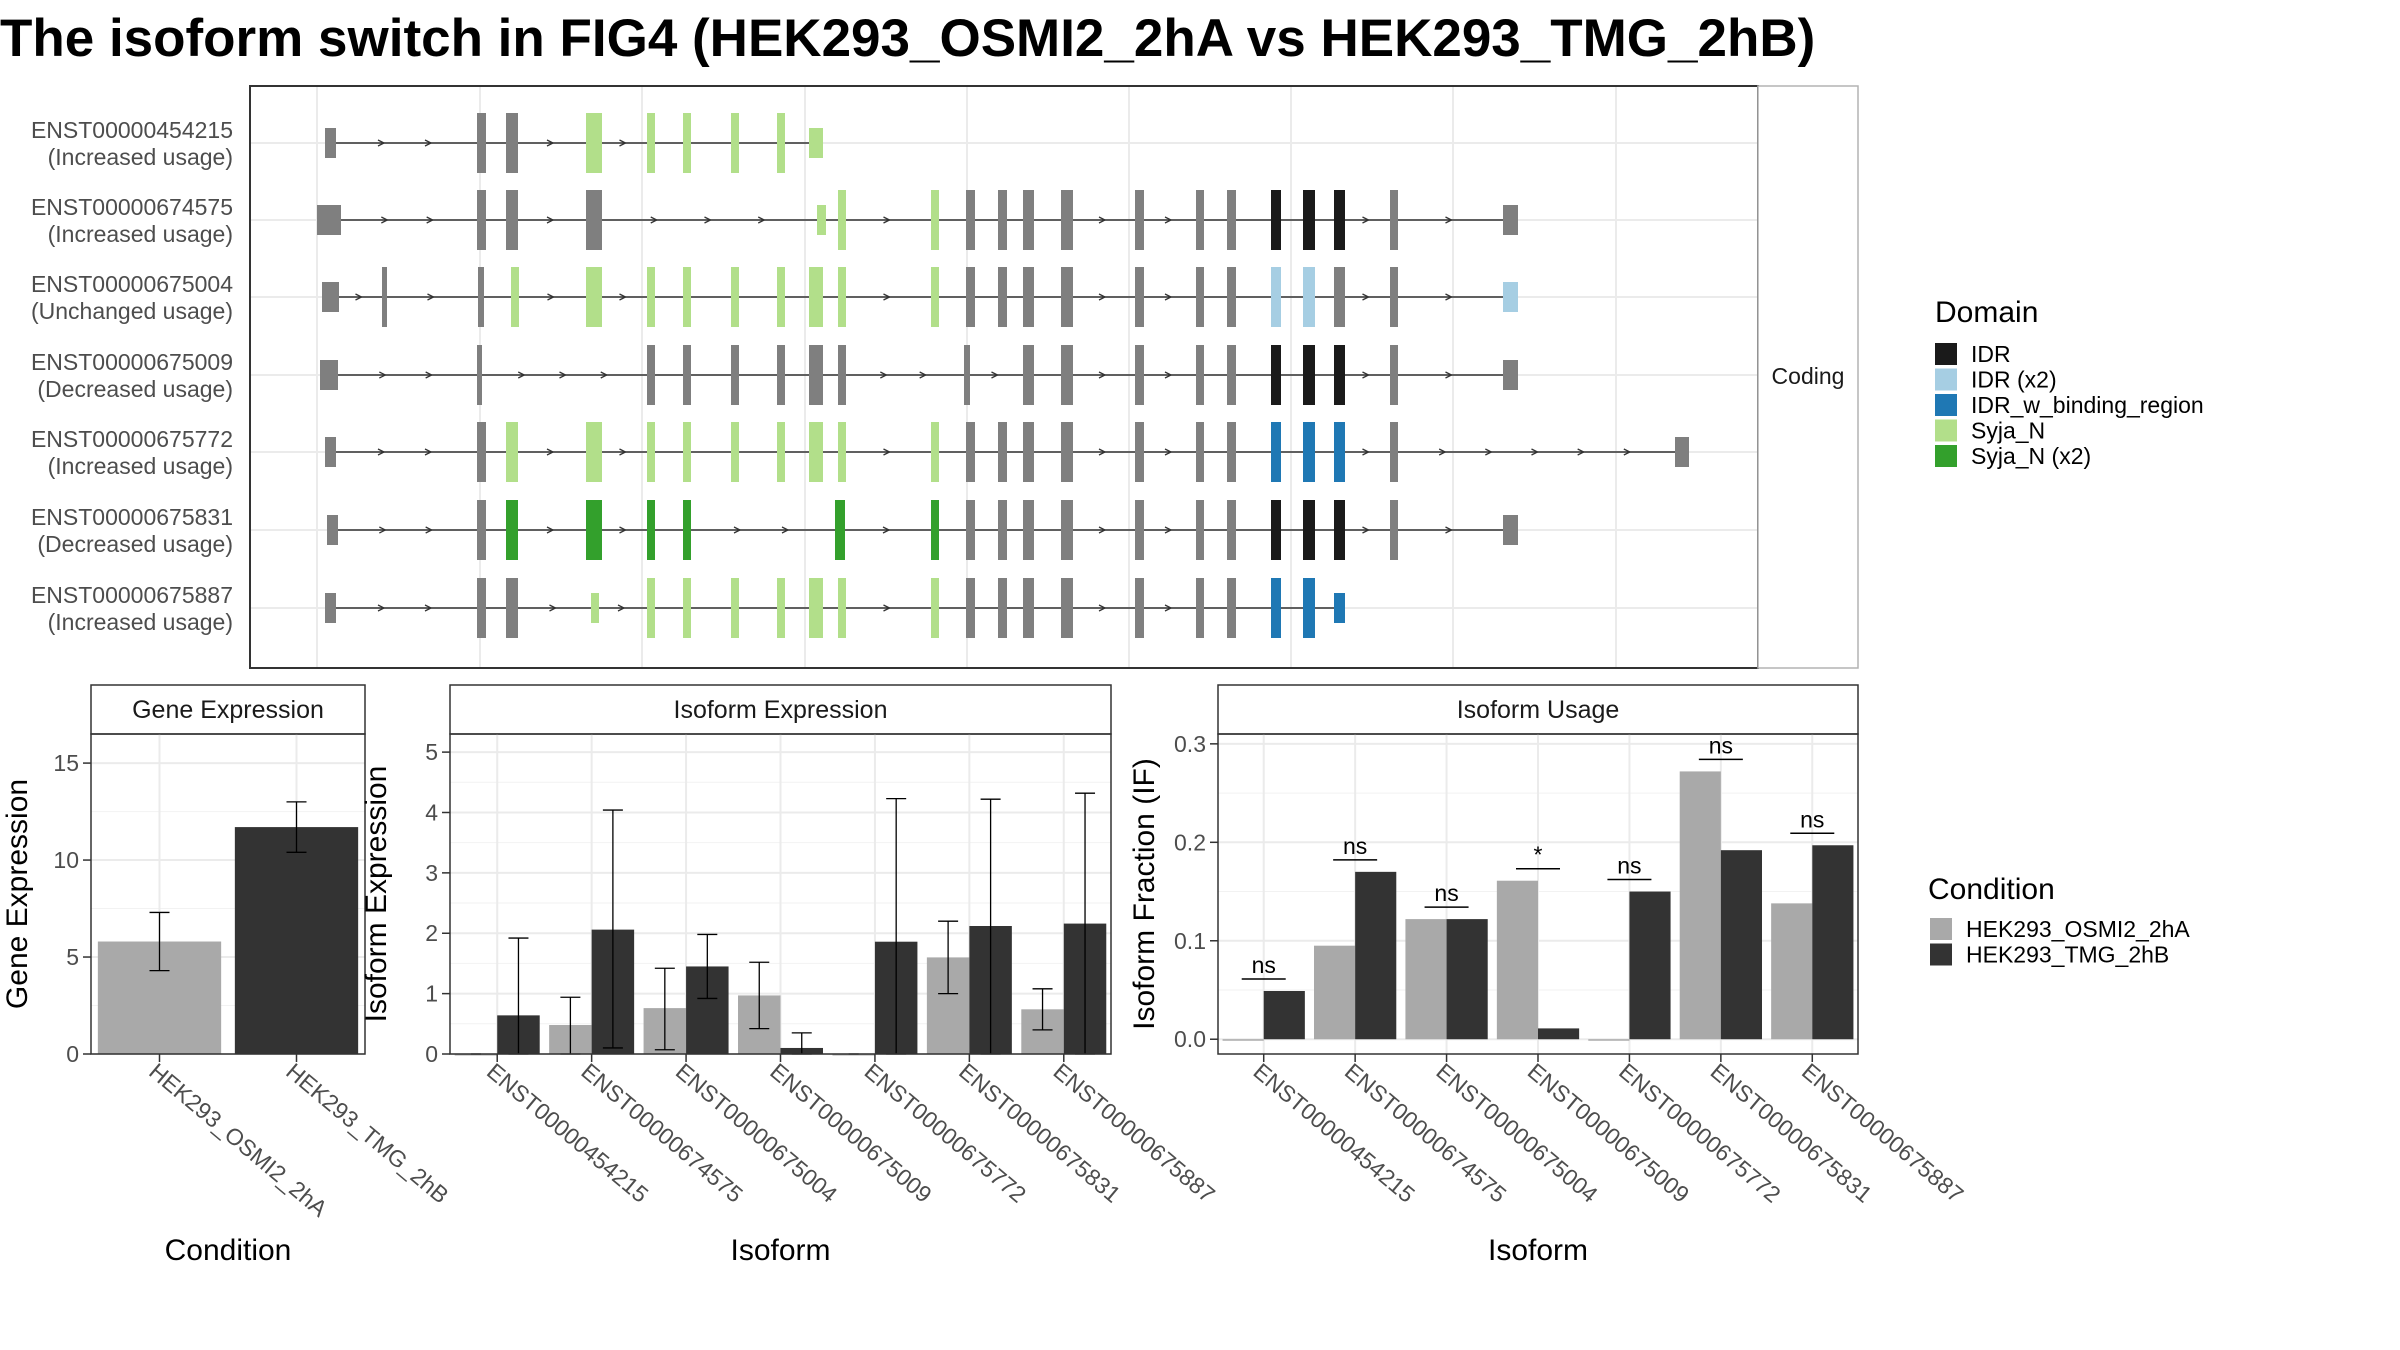 This screenshot has height=1350, width=2400. Describe the element at coordinates (851, 1133) in the screenshot. I see `x-tick-label: ENST00000675009` at that location.